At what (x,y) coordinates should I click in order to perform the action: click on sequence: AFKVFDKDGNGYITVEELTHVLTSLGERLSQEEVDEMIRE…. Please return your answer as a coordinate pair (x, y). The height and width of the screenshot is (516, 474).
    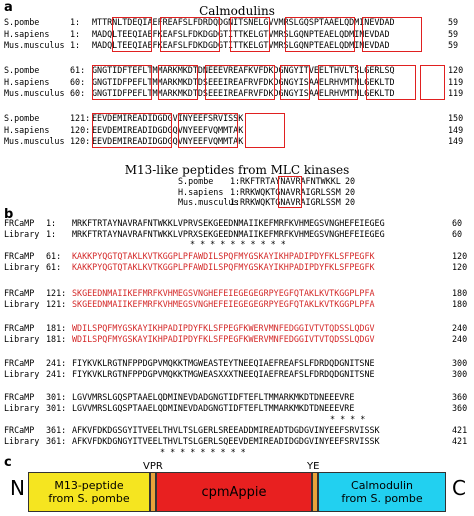
    Looking at the image, I should click on (226, 441).